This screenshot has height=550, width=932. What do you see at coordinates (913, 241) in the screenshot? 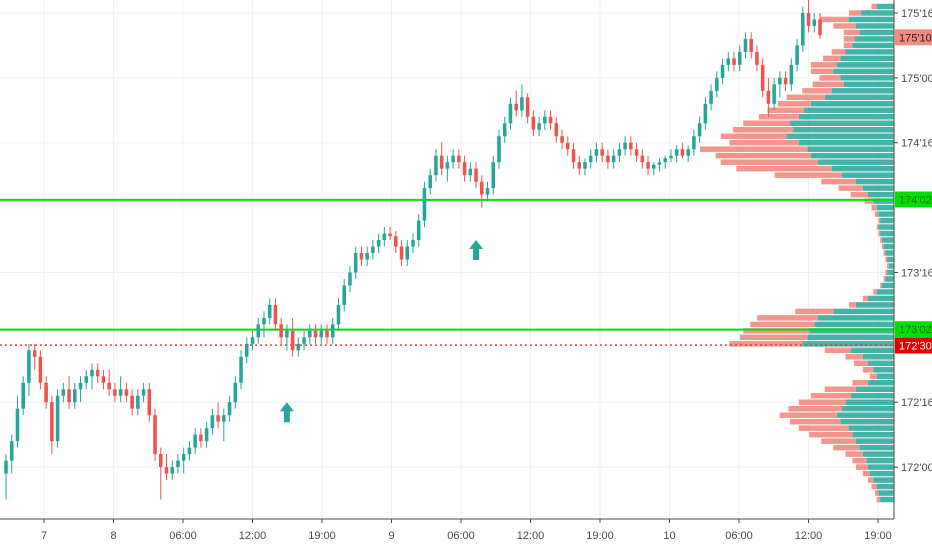
I see `price-axis-labels: 175'16 175'00 174'16 173'16 172'16 172'00` at bounding box center [913, 241].